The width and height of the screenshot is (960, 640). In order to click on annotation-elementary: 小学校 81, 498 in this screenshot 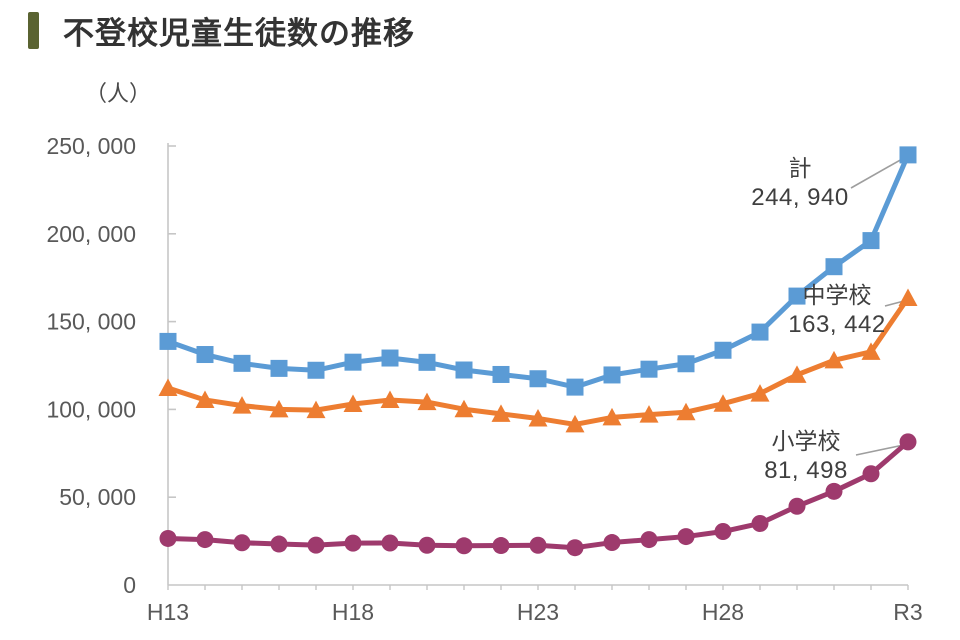, I will do `click(806, 456)`.